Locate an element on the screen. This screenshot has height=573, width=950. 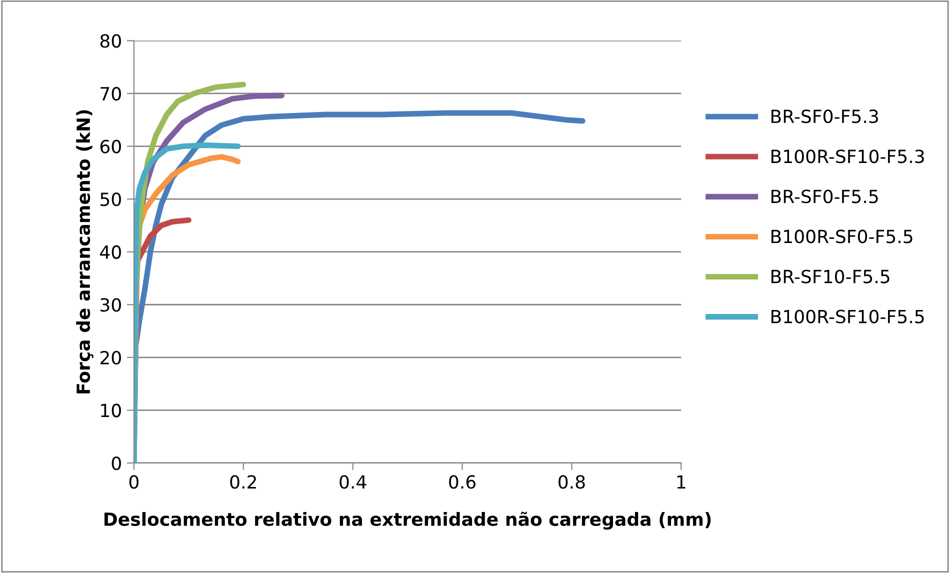
y-tick-label: 40 is located at coordinates (110, 252).